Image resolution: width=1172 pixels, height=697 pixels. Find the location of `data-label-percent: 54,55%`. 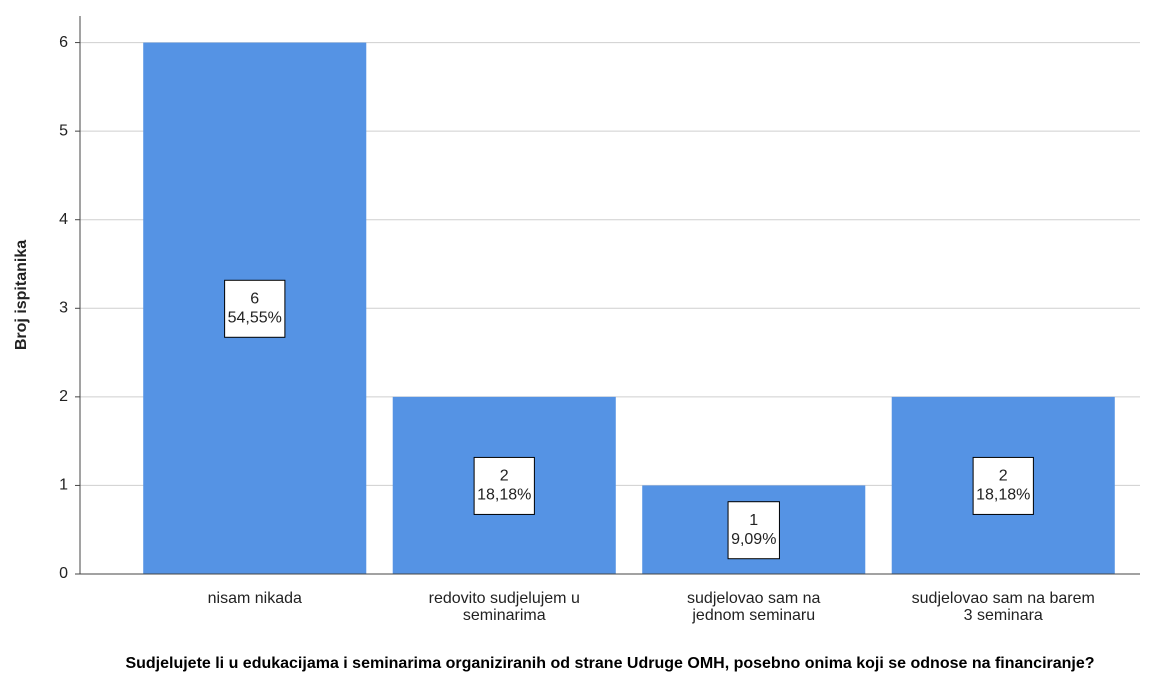

data-label-percent: 54,55% is located at coordinates (255, 318).